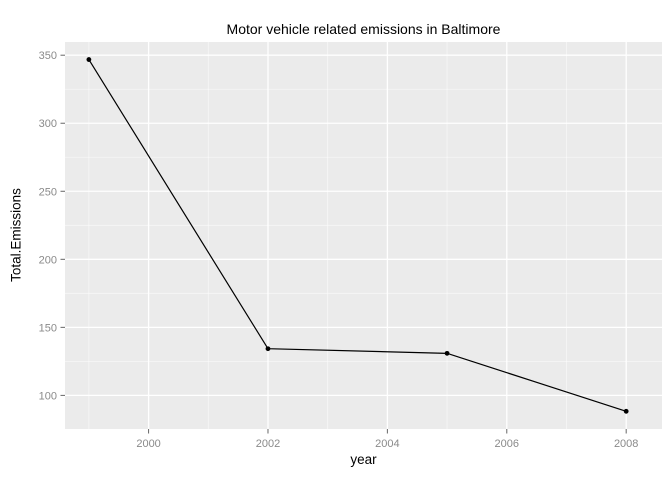 The image size is (672, 480). I want to click on y-tick-label: 300, so click(48, 124).